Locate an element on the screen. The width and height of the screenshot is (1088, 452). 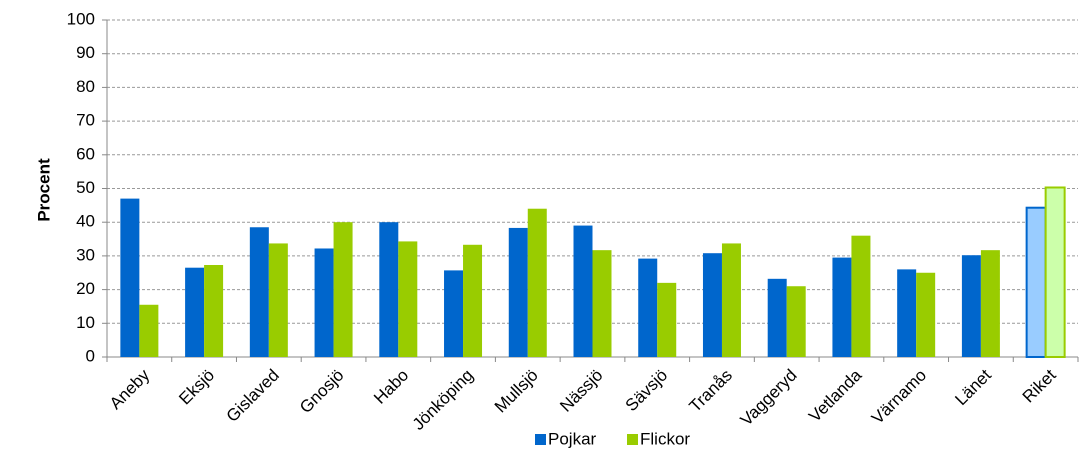
y-tick-label: 0 is located at coordinates (90, 355).